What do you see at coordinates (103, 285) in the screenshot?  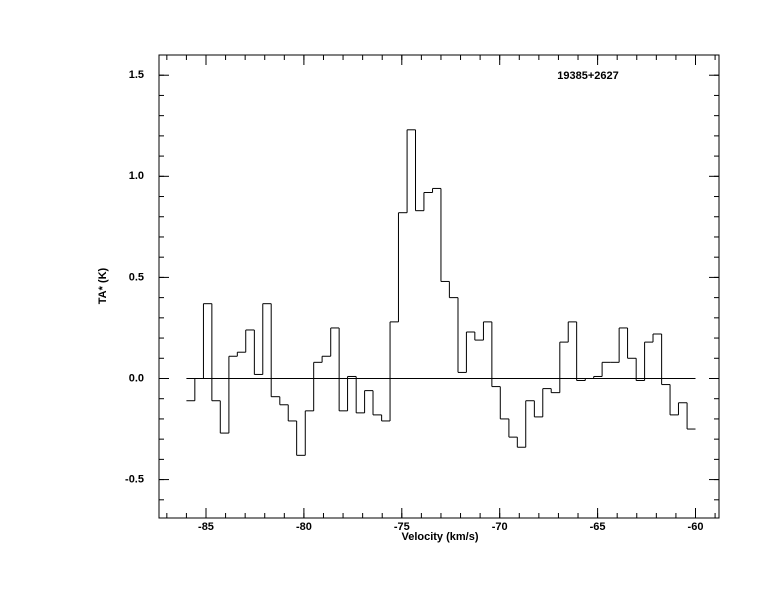 I see `y-axis-label: TA* (K)` at bounding box center [103, 285].